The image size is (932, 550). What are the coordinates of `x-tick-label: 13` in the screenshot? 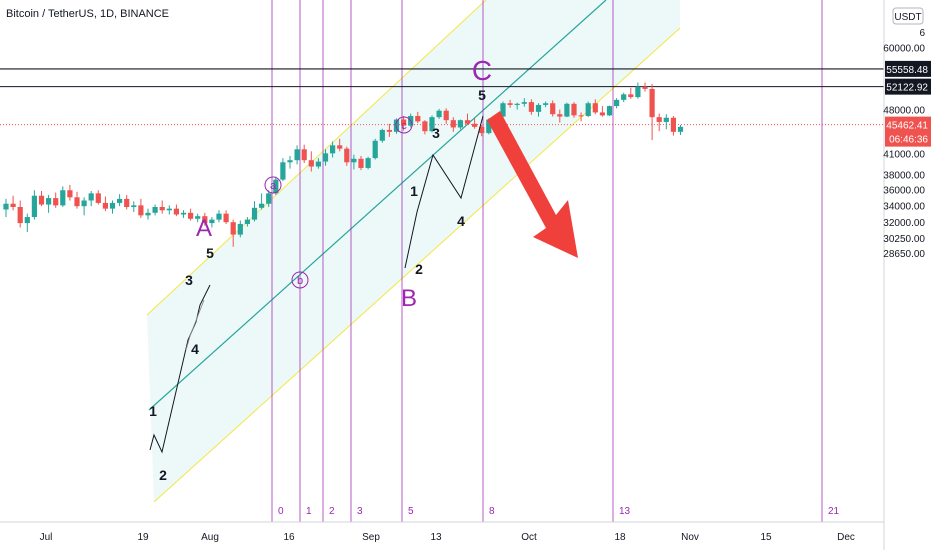 It's located at (436, 537).